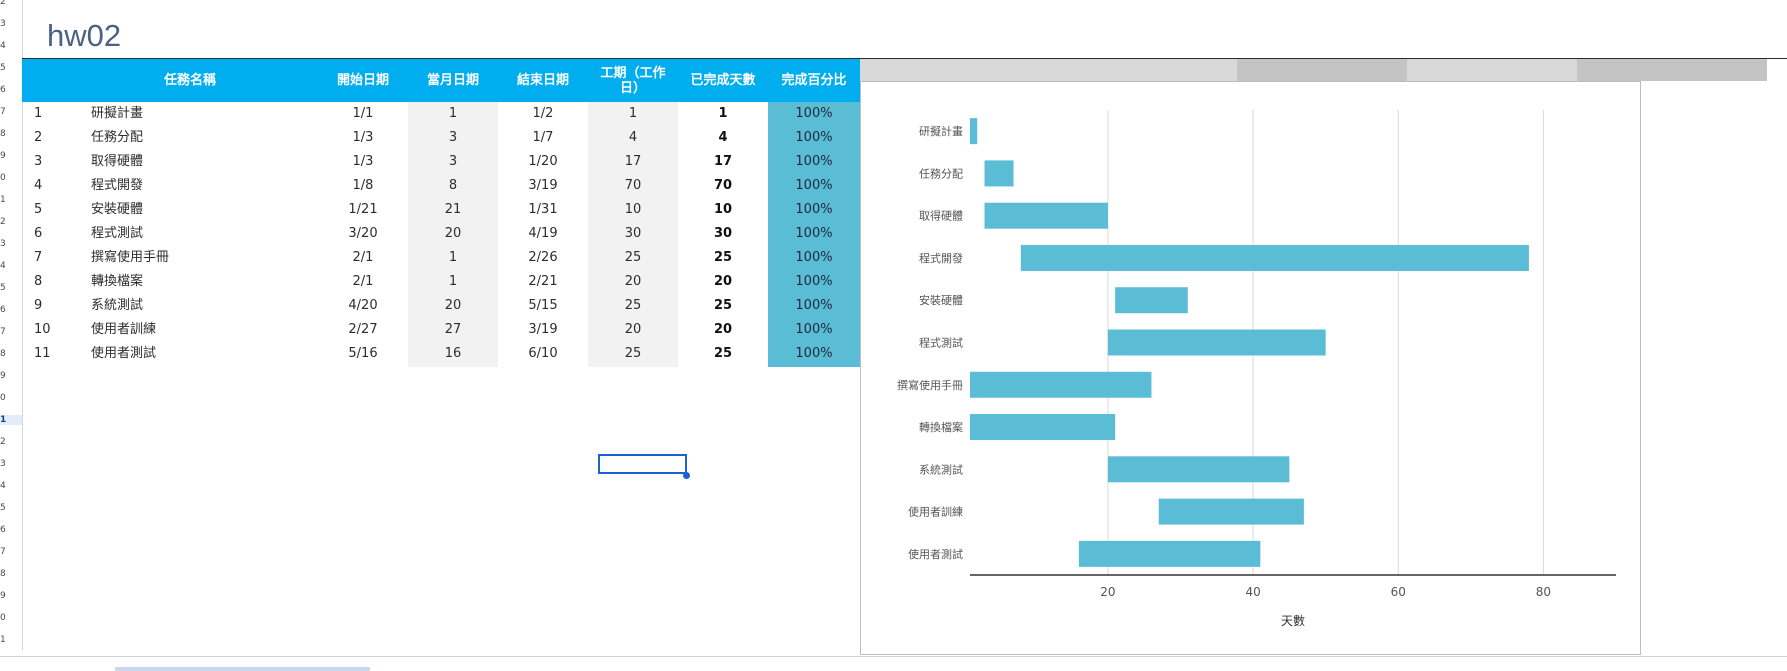 This screenshot has height=671, width=1787. Describe the element at coordinates (38, 209) in the screenshot. I see `cell-no: 5` at that location.